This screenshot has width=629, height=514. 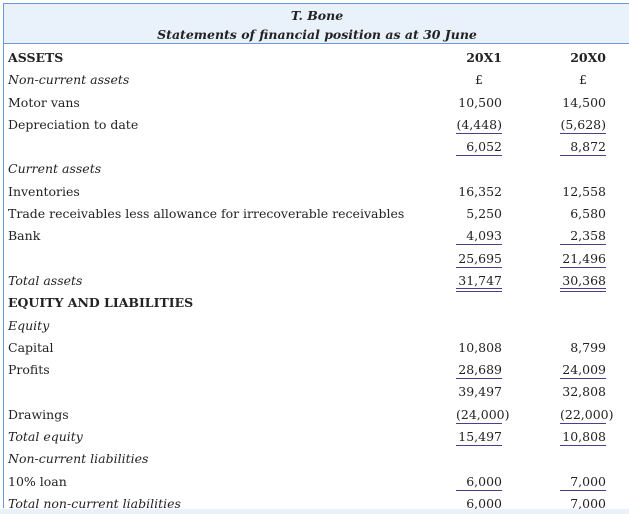 I want to click on row-label: Depreciation to date, so click(x=73, y=124).